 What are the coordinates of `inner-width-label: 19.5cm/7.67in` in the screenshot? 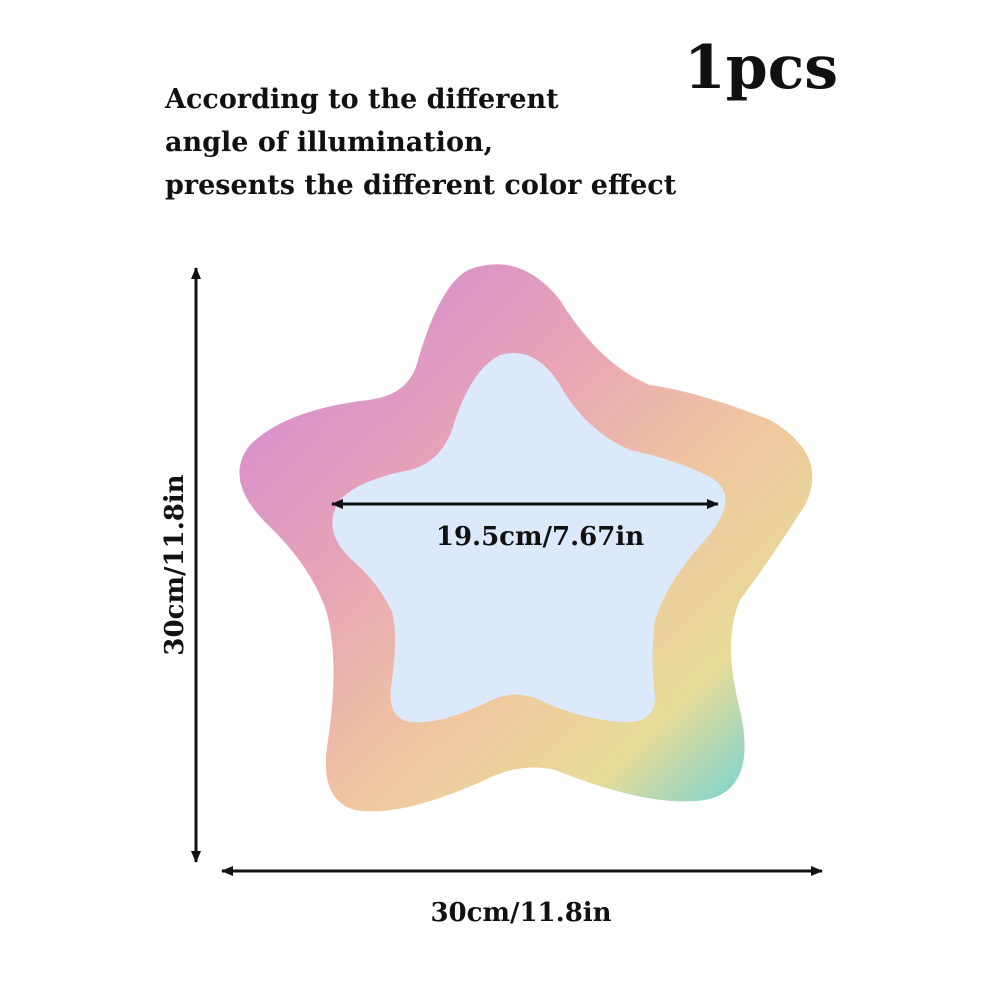 It's located at (540, 537).